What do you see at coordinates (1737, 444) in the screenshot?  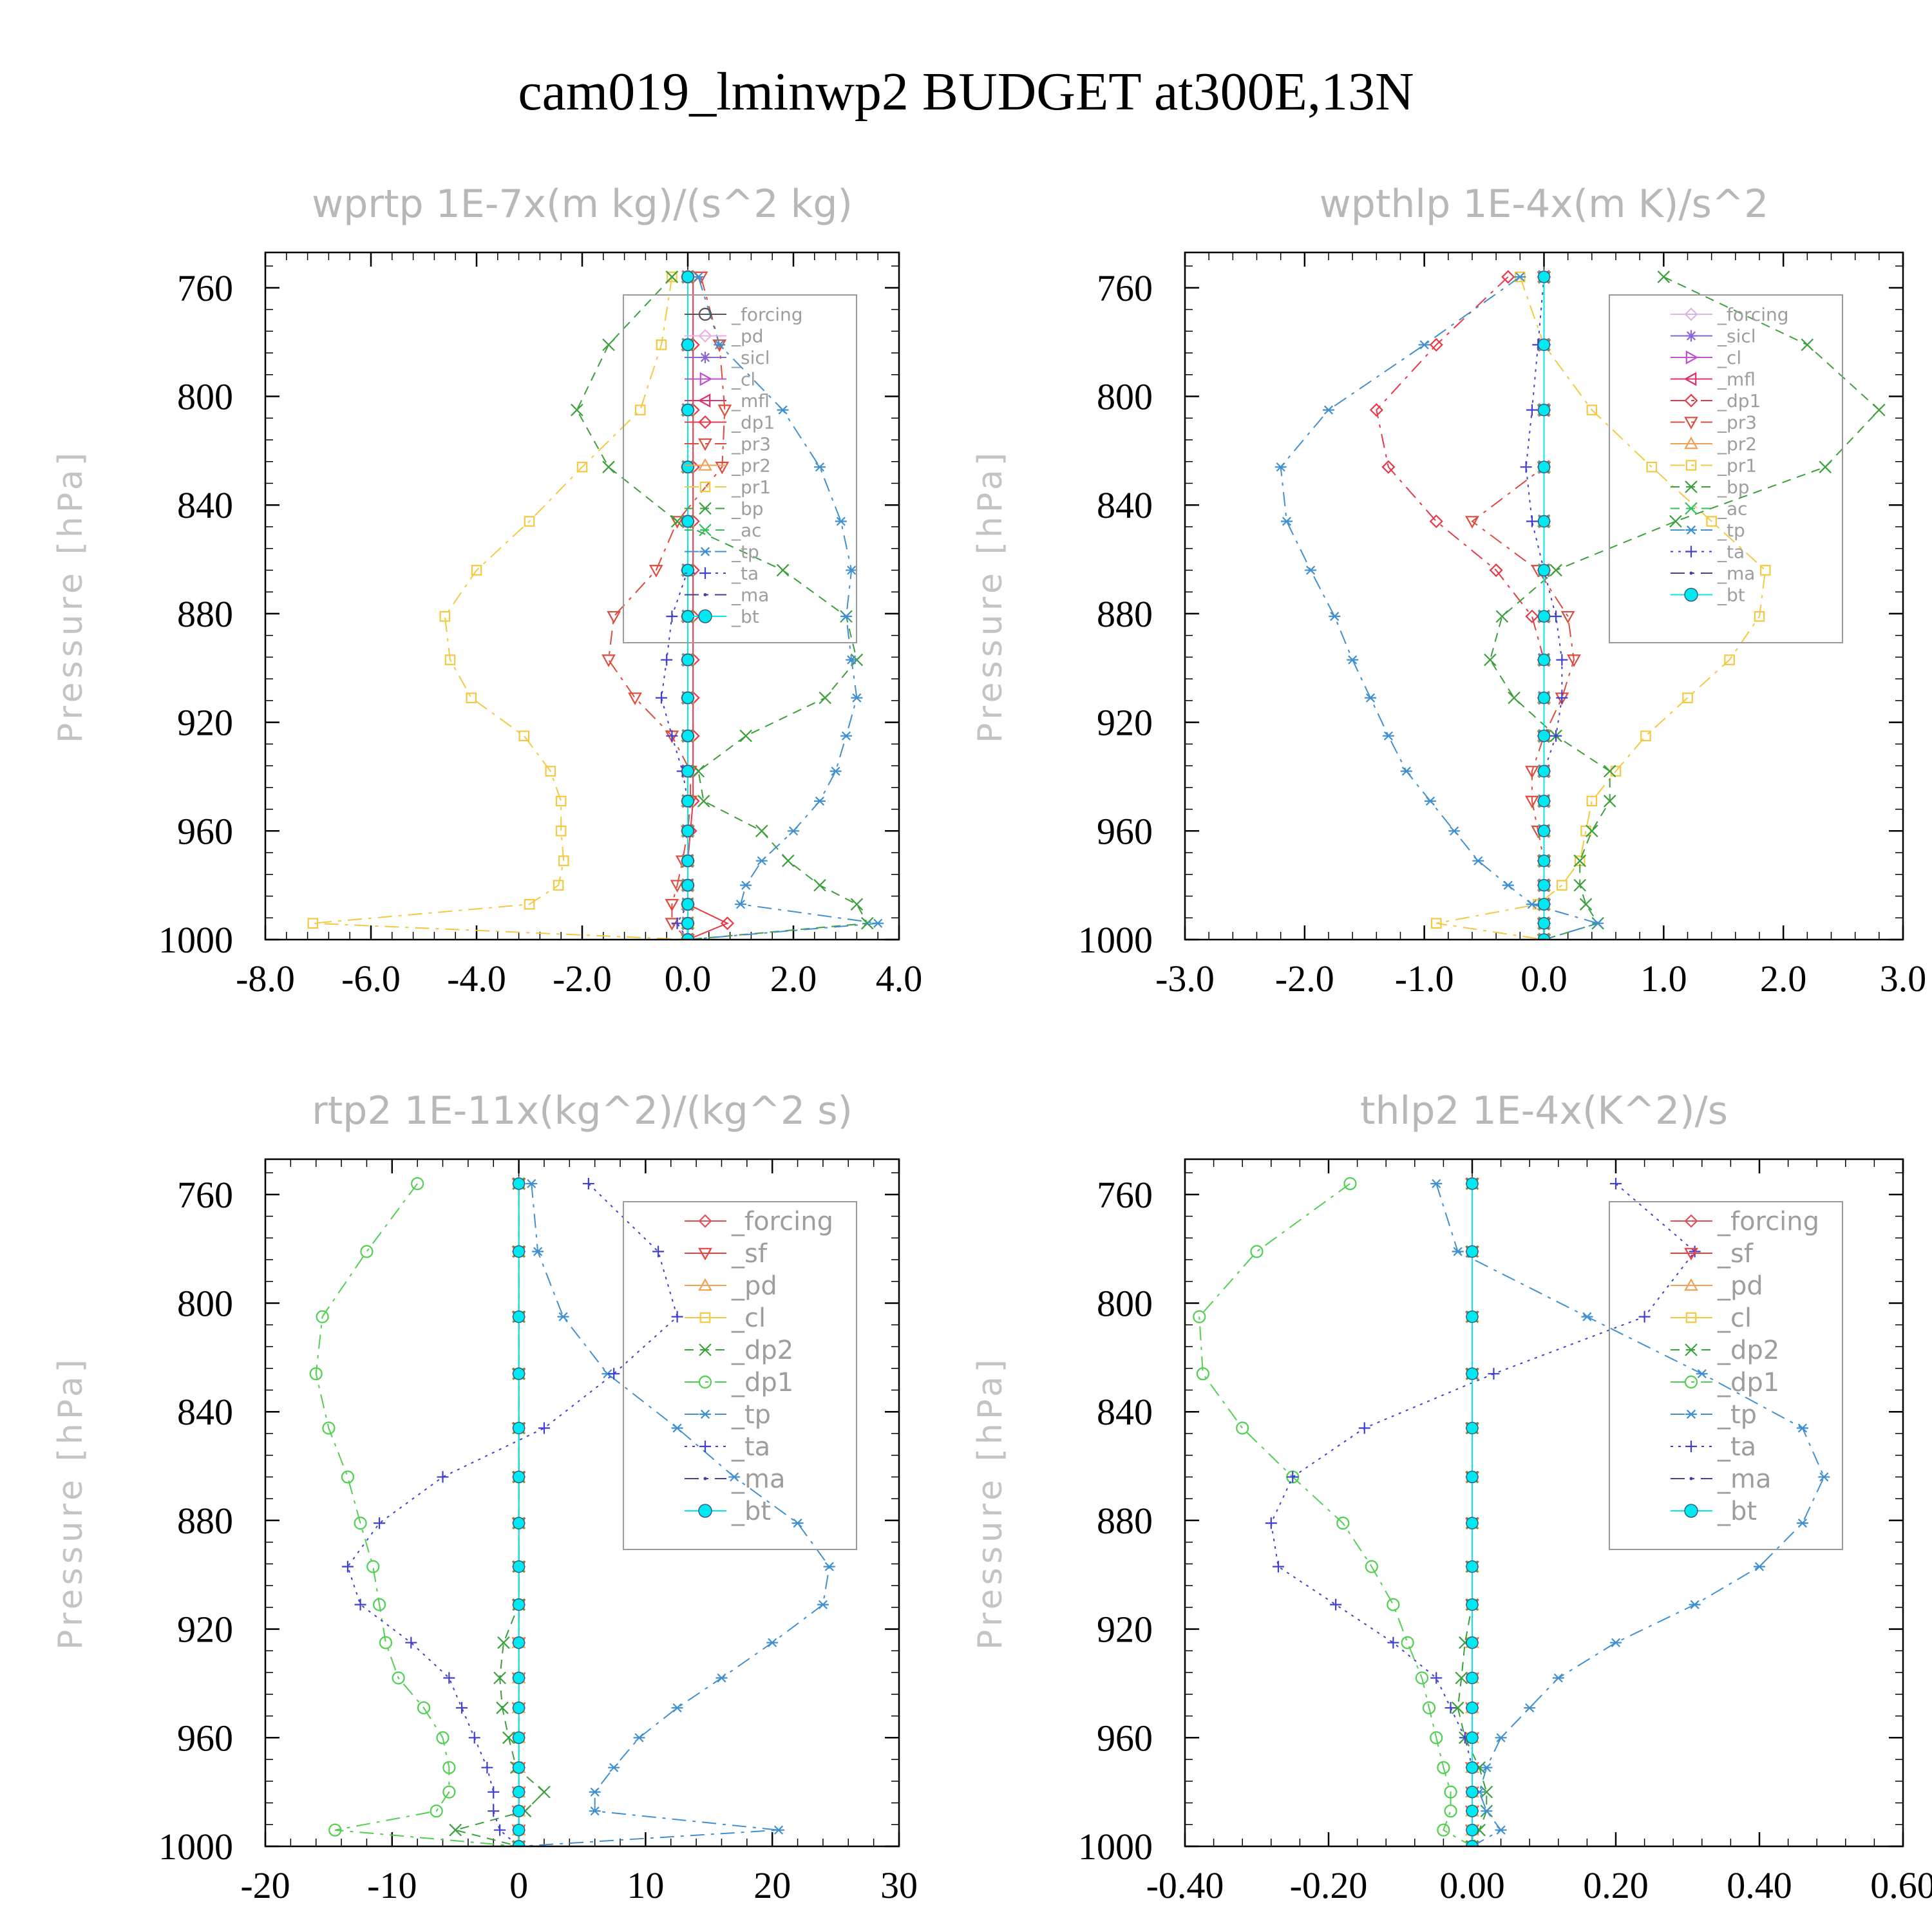 I see `legend-label: _pr2` at bounding box center [1737, 444].